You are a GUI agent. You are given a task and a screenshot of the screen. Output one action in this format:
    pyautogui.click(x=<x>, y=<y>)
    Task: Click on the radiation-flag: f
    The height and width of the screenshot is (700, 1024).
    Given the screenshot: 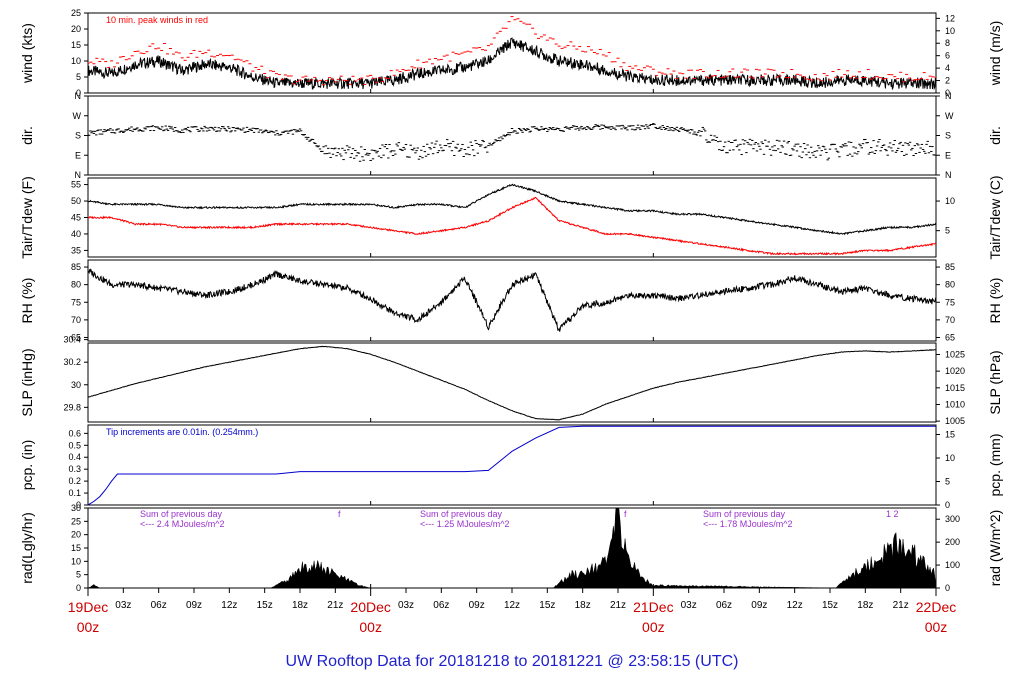 What is the action you would take?
    pyautogui.click(x=339, y=514)
    